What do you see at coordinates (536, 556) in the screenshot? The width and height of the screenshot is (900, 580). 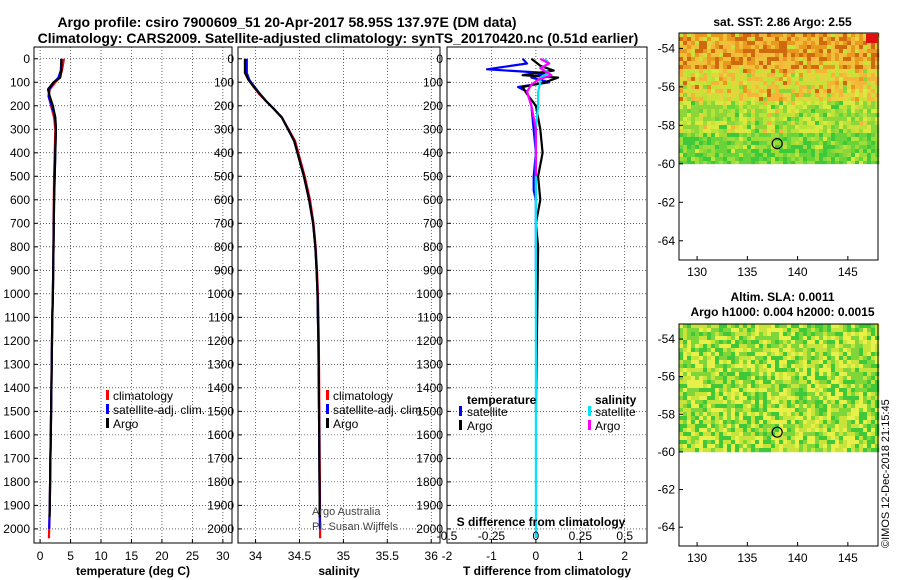 I see `x-tick-label: 0` at bounding box center [536, 556].